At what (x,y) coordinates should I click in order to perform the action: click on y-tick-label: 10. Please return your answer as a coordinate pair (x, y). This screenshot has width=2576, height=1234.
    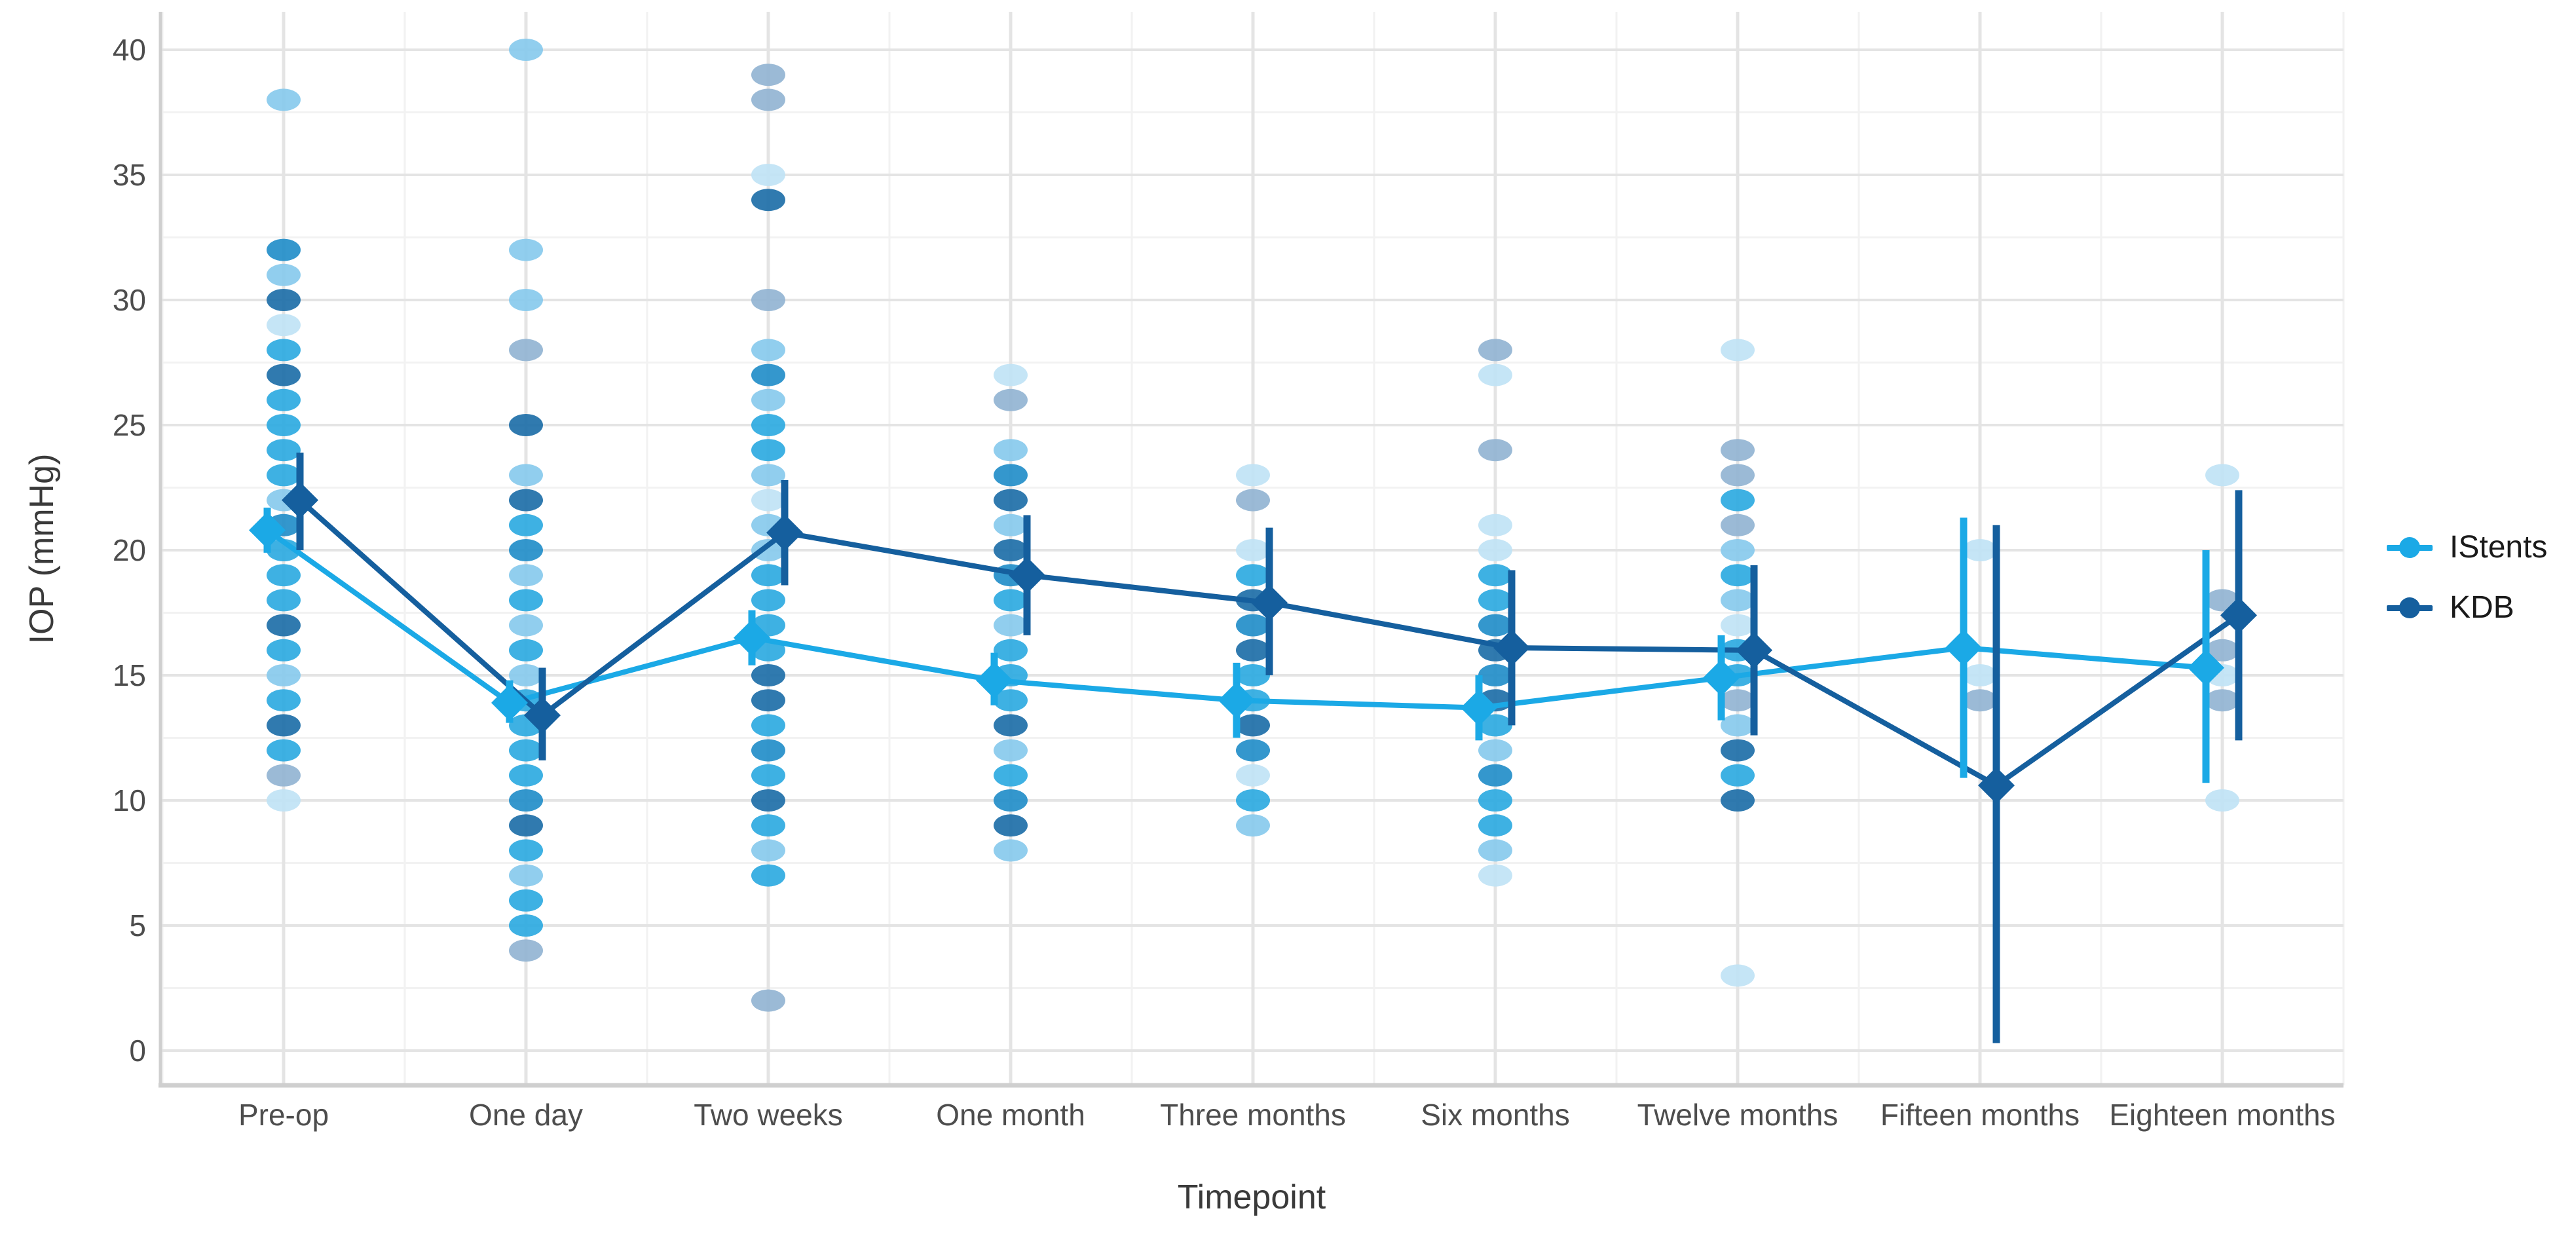
    Looking at the image, I should click on (129, 800).